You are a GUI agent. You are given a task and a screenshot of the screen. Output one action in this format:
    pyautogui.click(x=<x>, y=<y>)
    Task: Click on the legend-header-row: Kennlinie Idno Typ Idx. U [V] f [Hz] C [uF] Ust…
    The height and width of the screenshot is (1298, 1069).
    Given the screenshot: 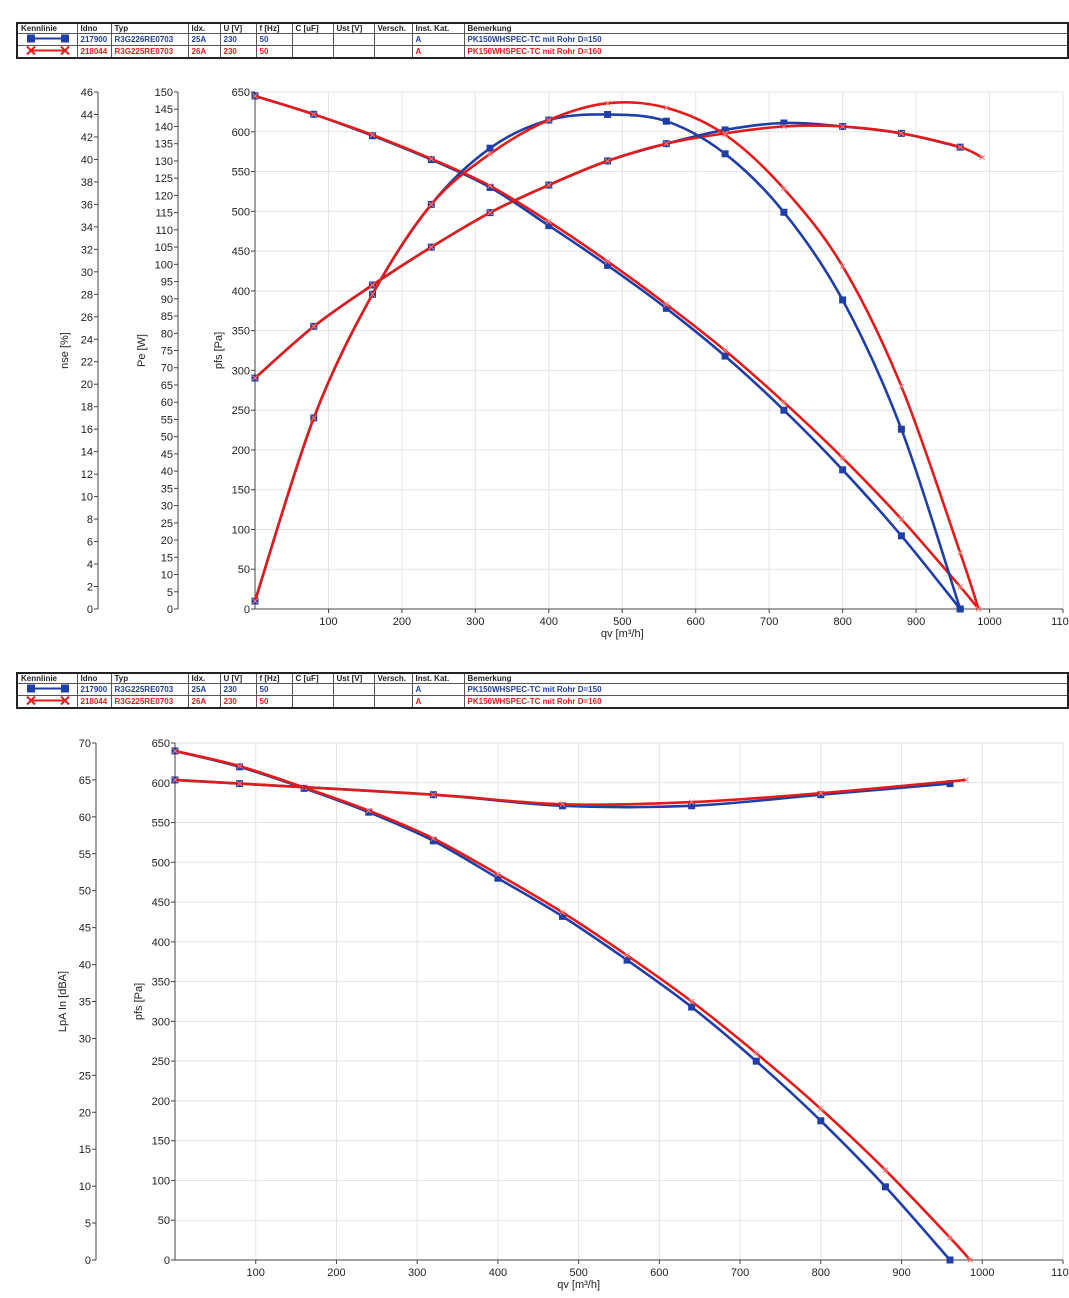 What is the action you would take?
    pyautogui.click(x=542, y=678)
    